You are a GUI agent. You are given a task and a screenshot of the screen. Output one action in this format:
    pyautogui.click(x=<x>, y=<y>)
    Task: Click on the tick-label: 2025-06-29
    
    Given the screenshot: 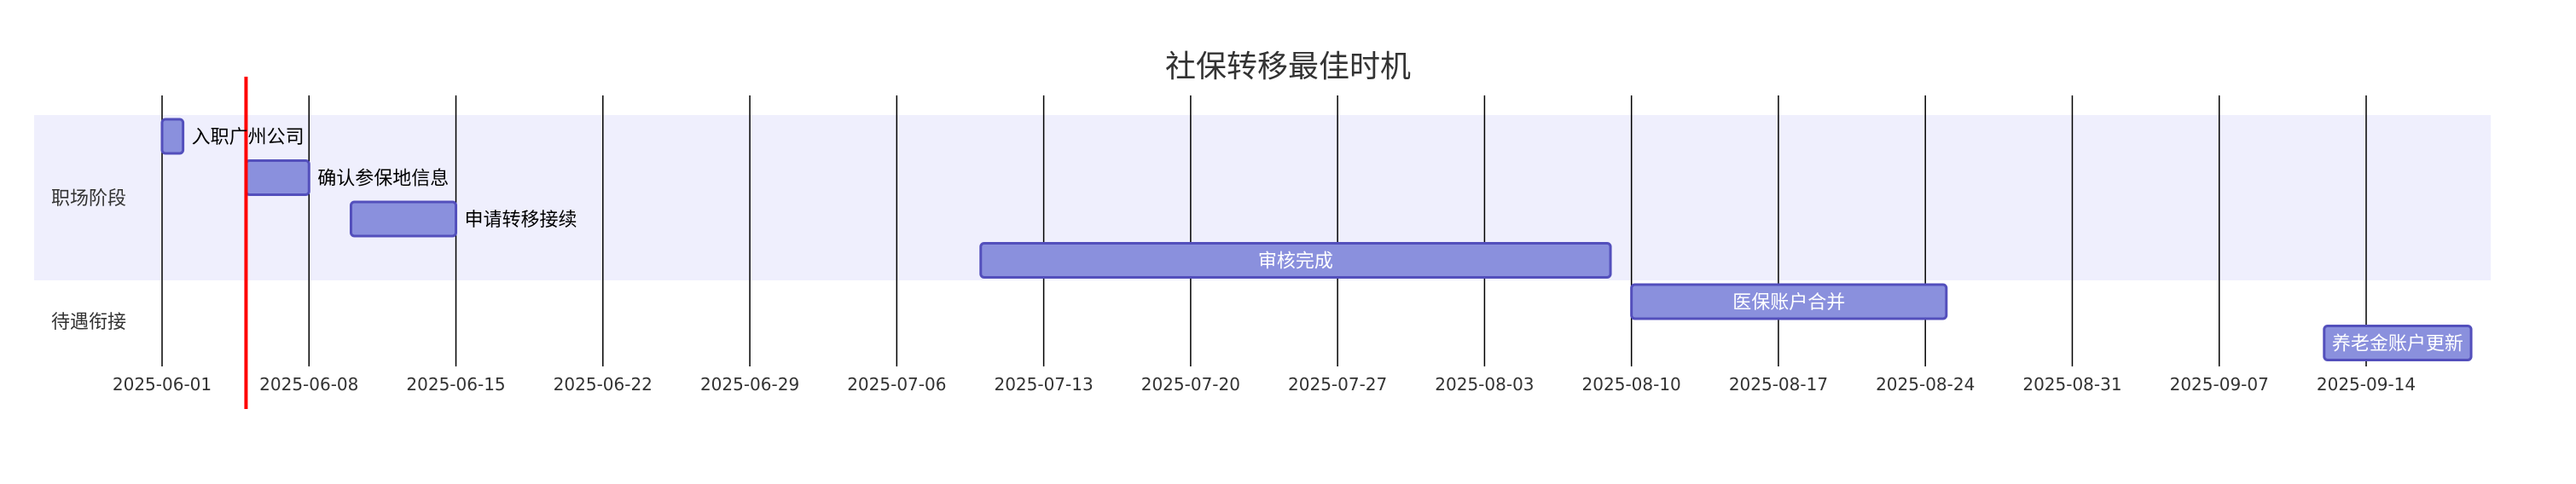 What is the action you would take?
    pyautogui.click(x=749, y=384)
    